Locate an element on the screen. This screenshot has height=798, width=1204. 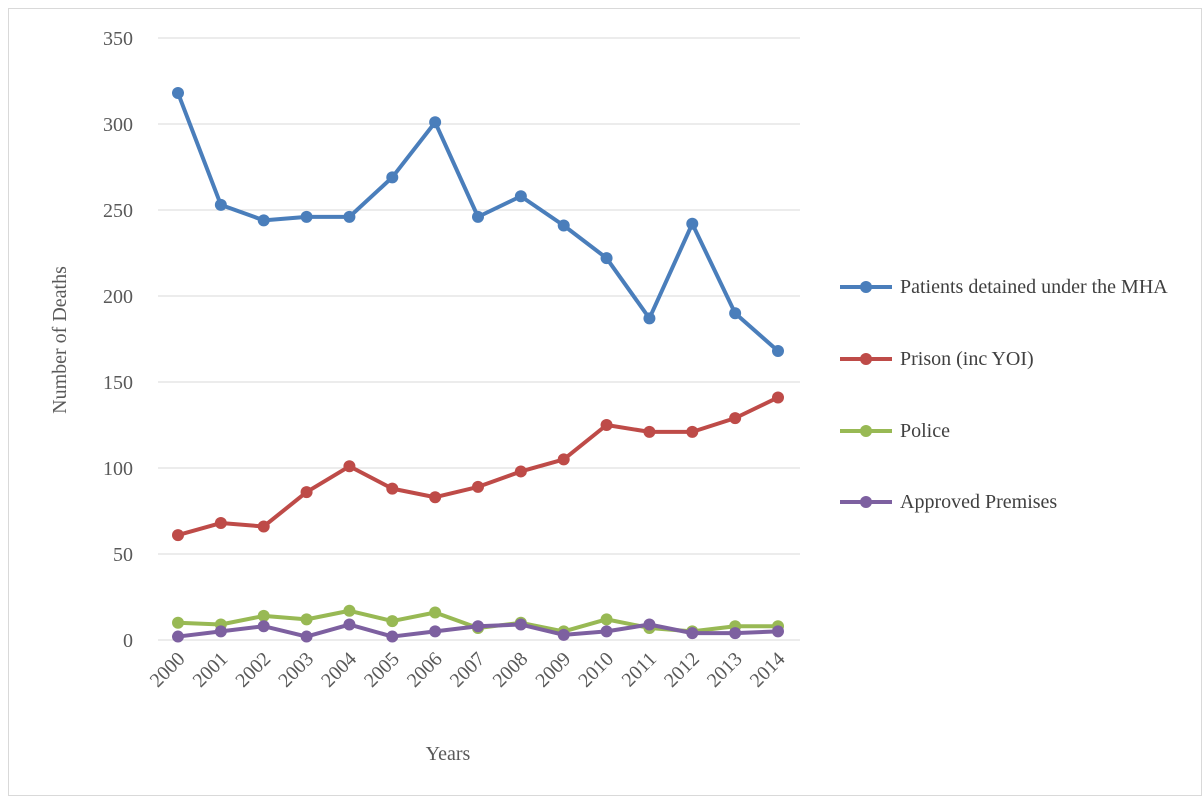
x-tick-label: 2013 is located at coordinates (725, 670).